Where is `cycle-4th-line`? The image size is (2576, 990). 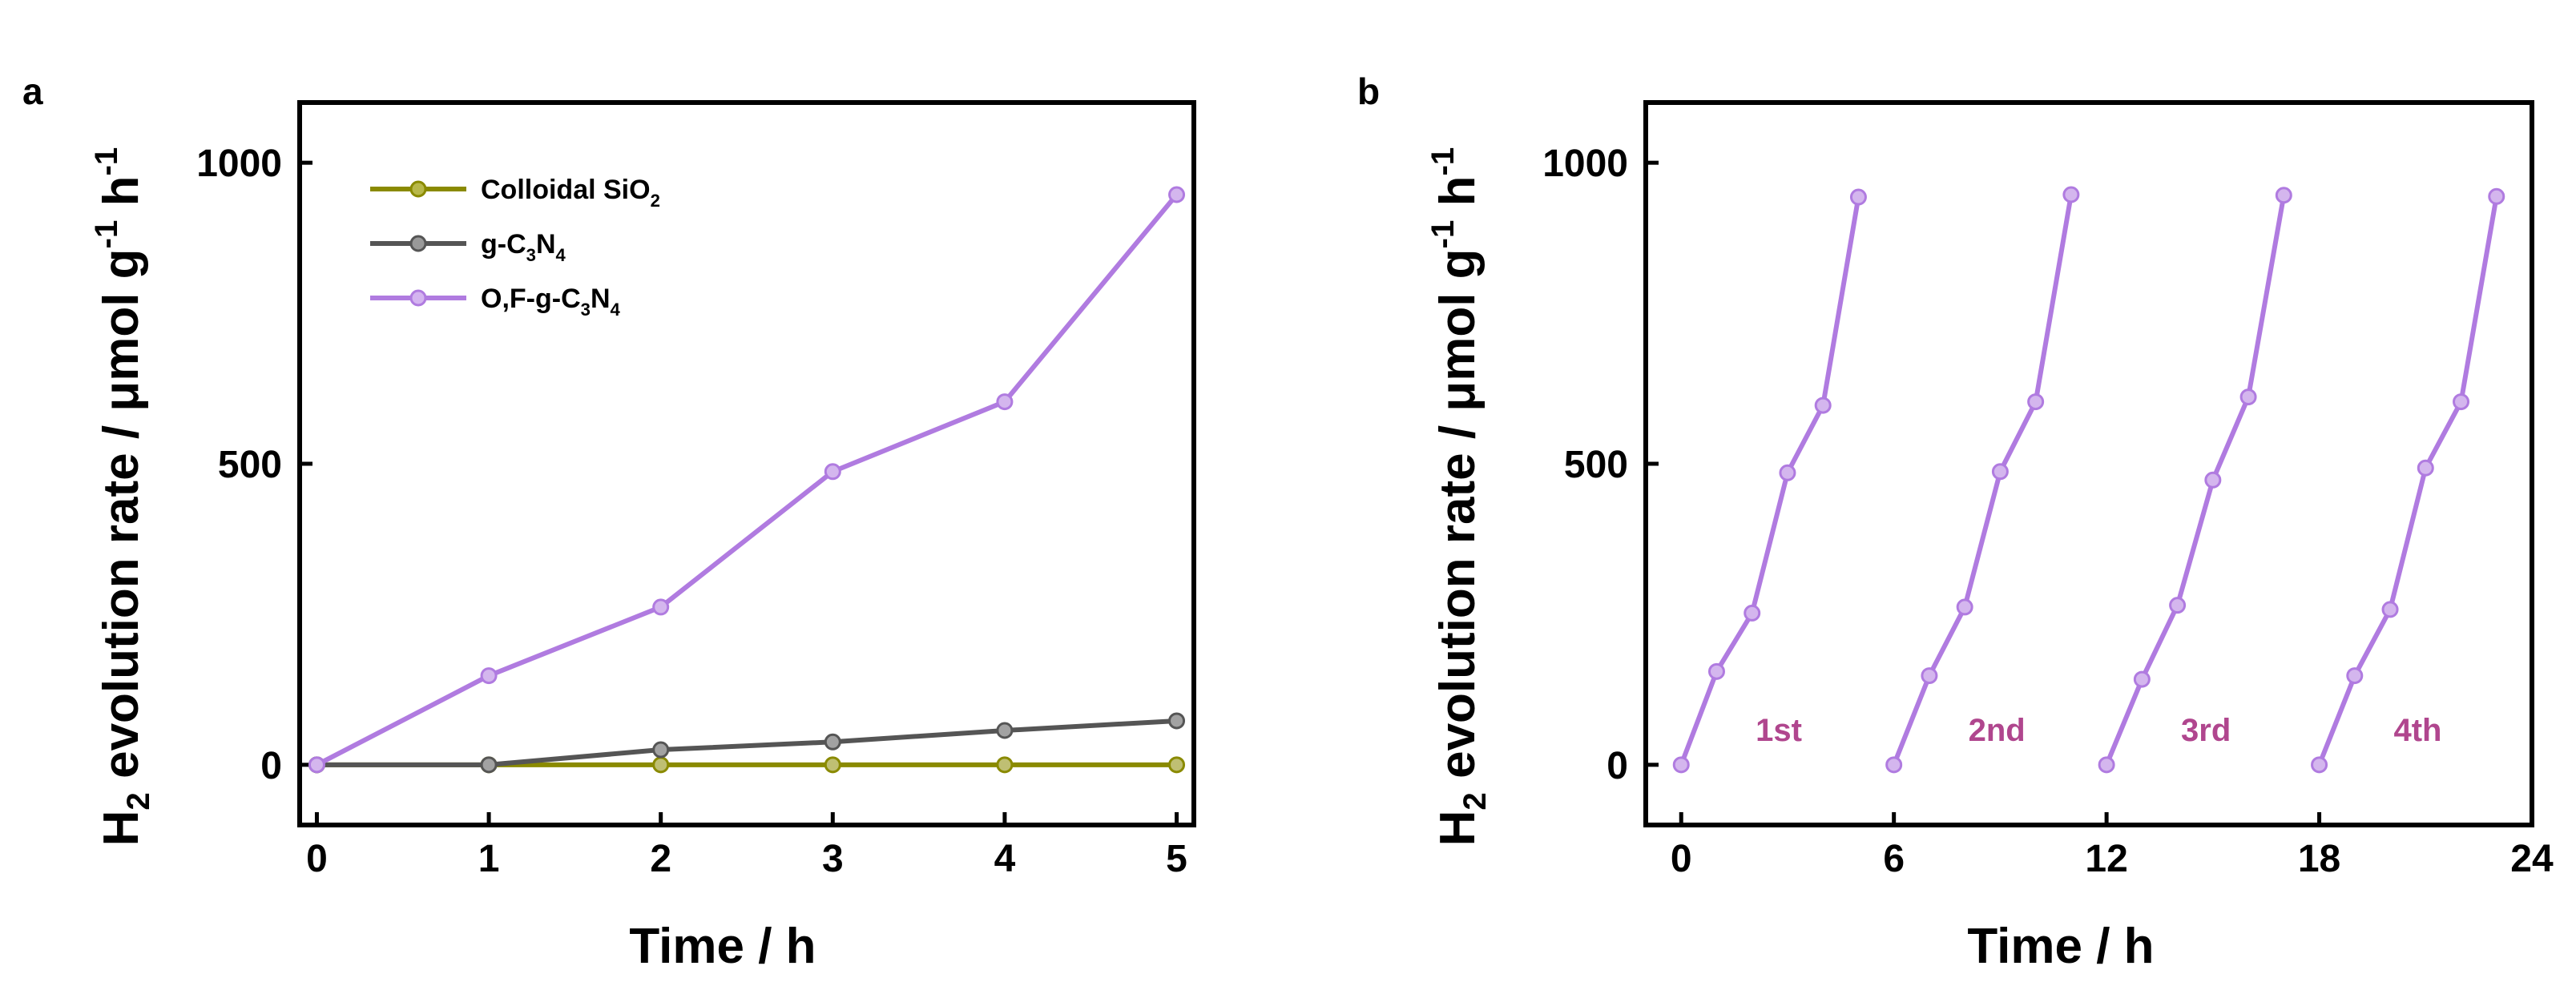
cycle-4th-line is located at coordinates (2407, 480).